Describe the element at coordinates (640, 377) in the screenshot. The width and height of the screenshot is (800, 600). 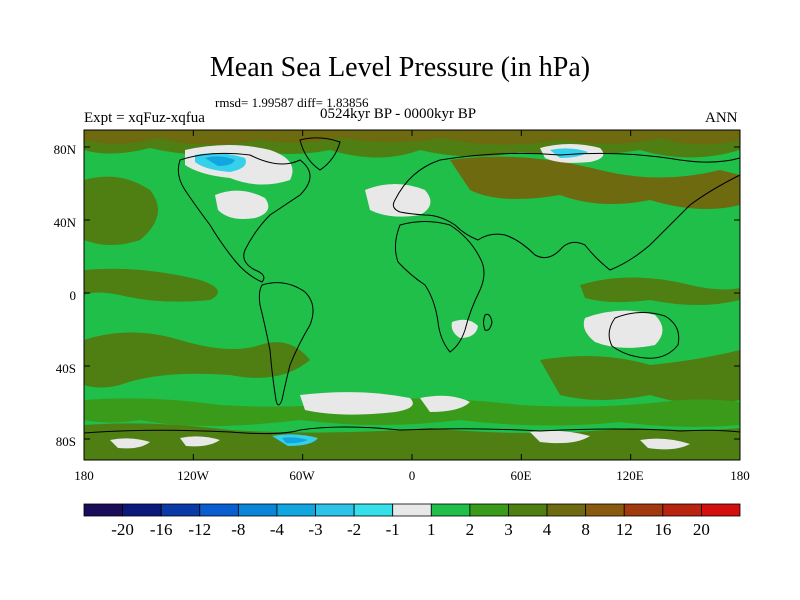
I see `south-olive-band-east` at that location.